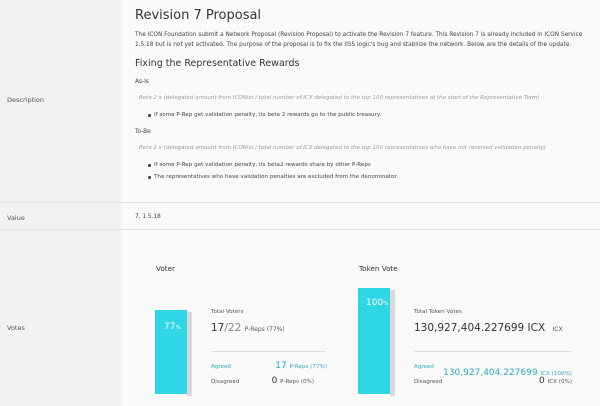 The image size is (600, 406). Describe the element at coordinates (142, 82) in the screenshot. I see `as-is-label: As-Is` at that location.